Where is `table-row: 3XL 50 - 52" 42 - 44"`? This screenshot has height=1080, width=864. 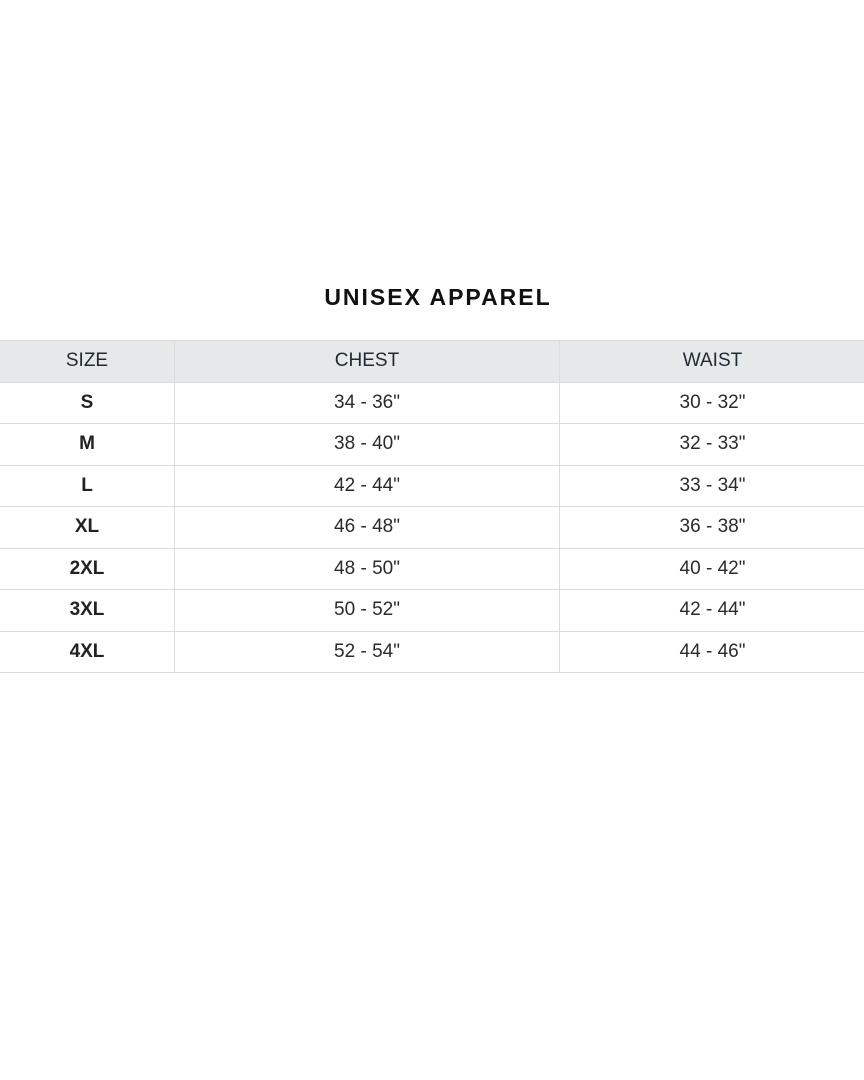 table-row: 3XL 50 - 52" 42 - 44" is located at coordinates (432, 610).